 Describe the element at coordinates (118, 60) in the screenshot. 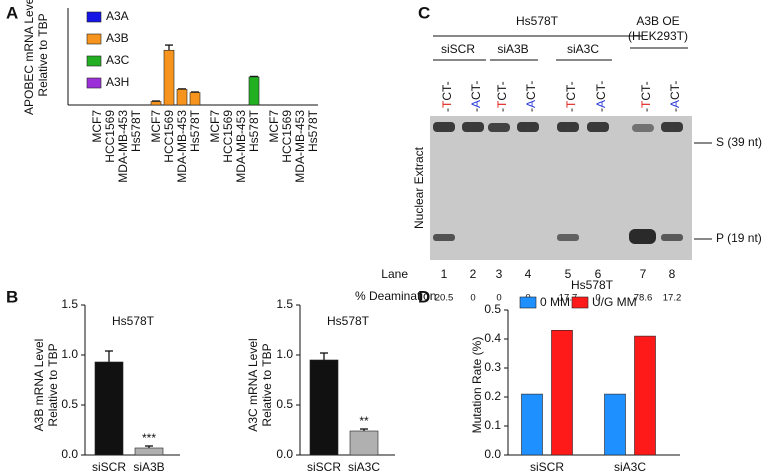

I see `legend-label: A3C` at that location.